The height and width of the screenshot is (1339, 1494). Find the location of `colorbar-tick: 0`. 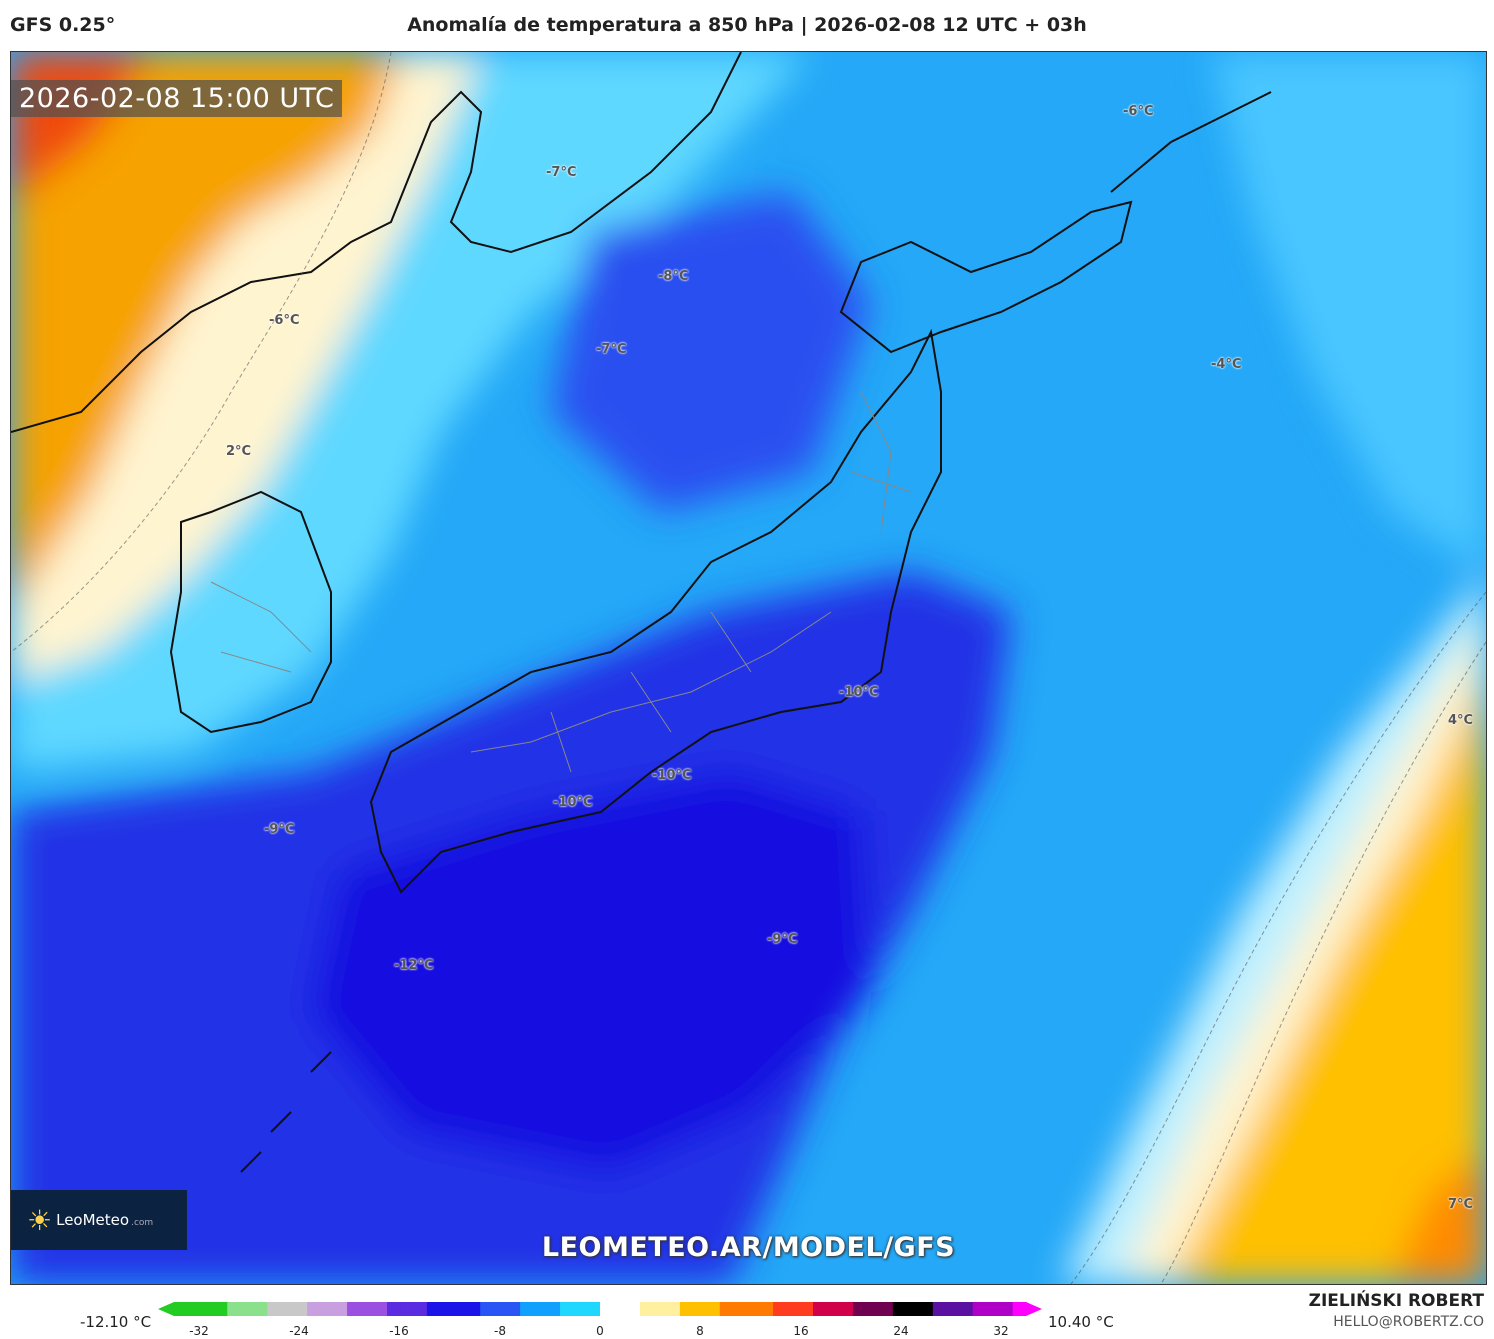

colorbar-tick: 0 is located at coordinates (600, 1331).